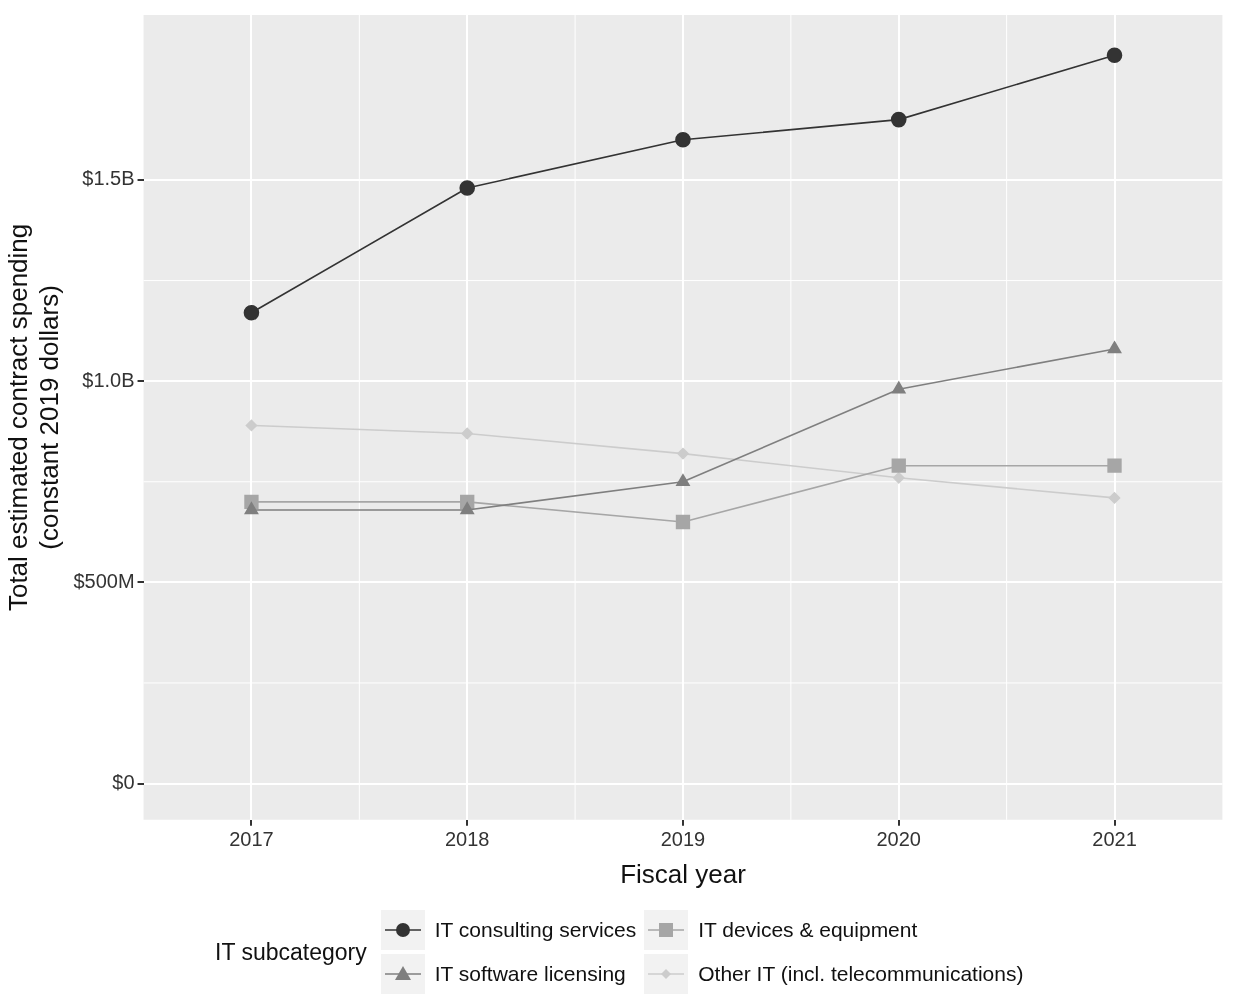 The height and width of the screenshot is (1003, 1233). Describe the element at coordinates (683, 873) in the screenshot. I see `x-axis-title: Fiscal year` at that location.